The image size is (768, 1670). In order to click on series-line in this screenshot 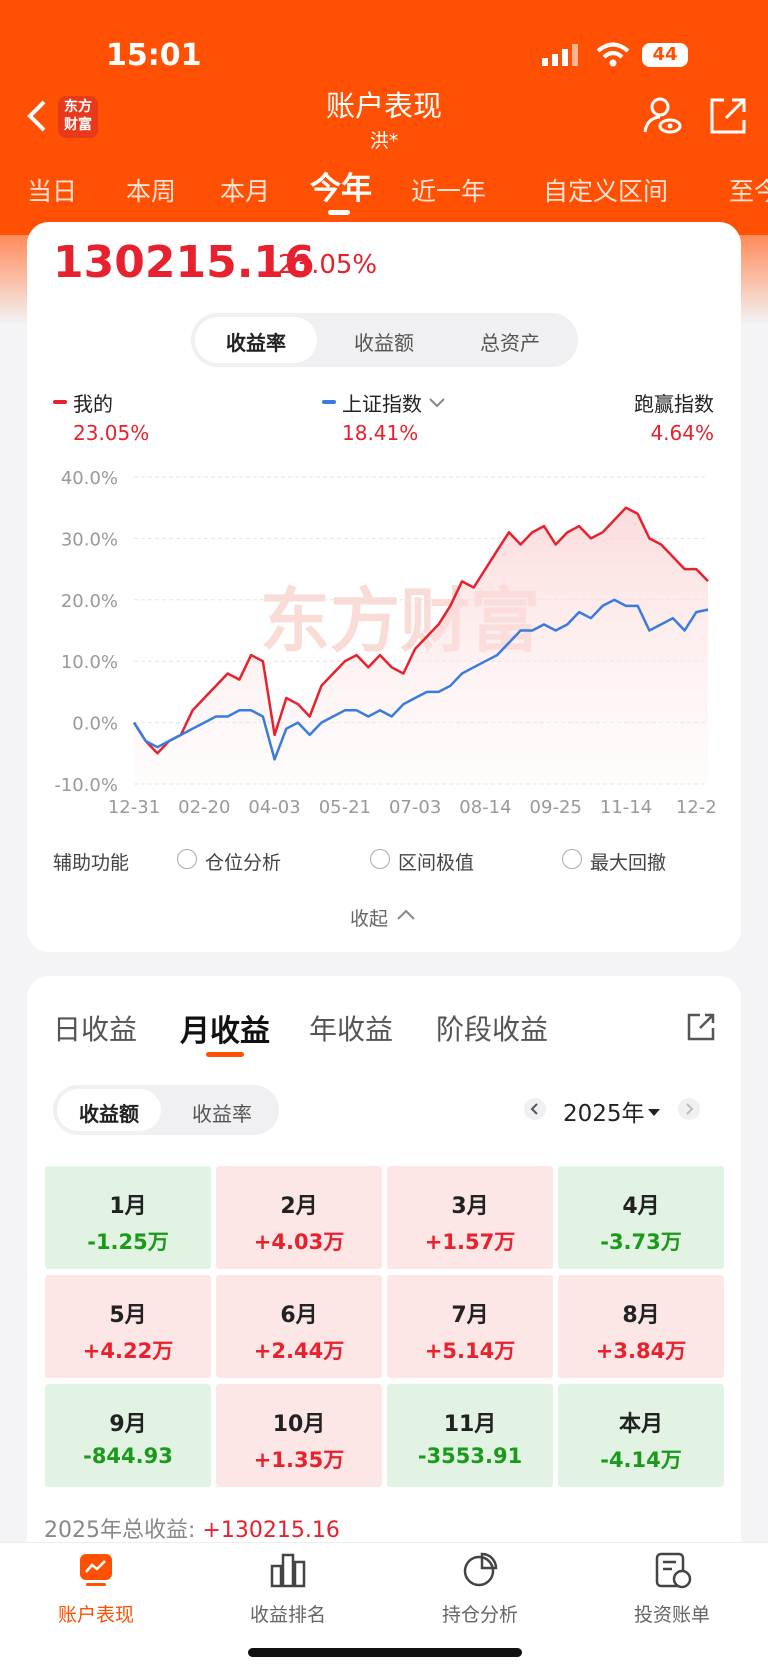, I will do `click(420, 630)`.